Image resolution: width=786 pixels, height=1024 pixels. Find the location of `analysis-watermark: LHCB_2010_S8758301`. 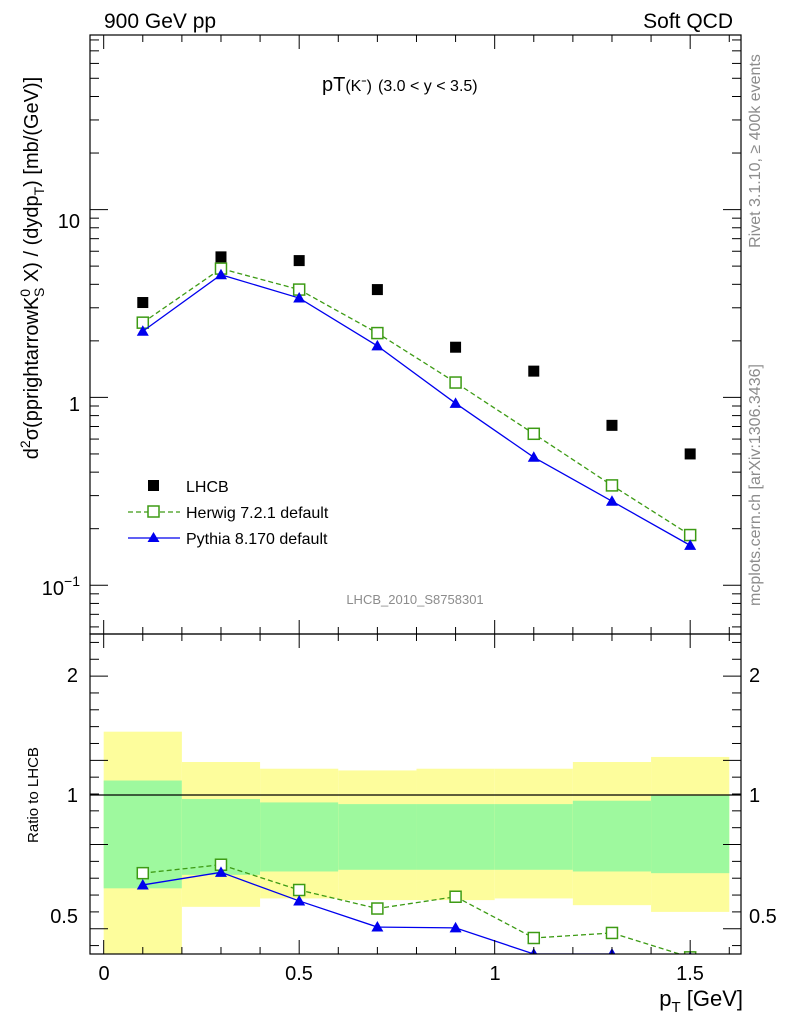

analysis-watermark: LHCB_2010_S8758301 is located at coordinates (414, 599).